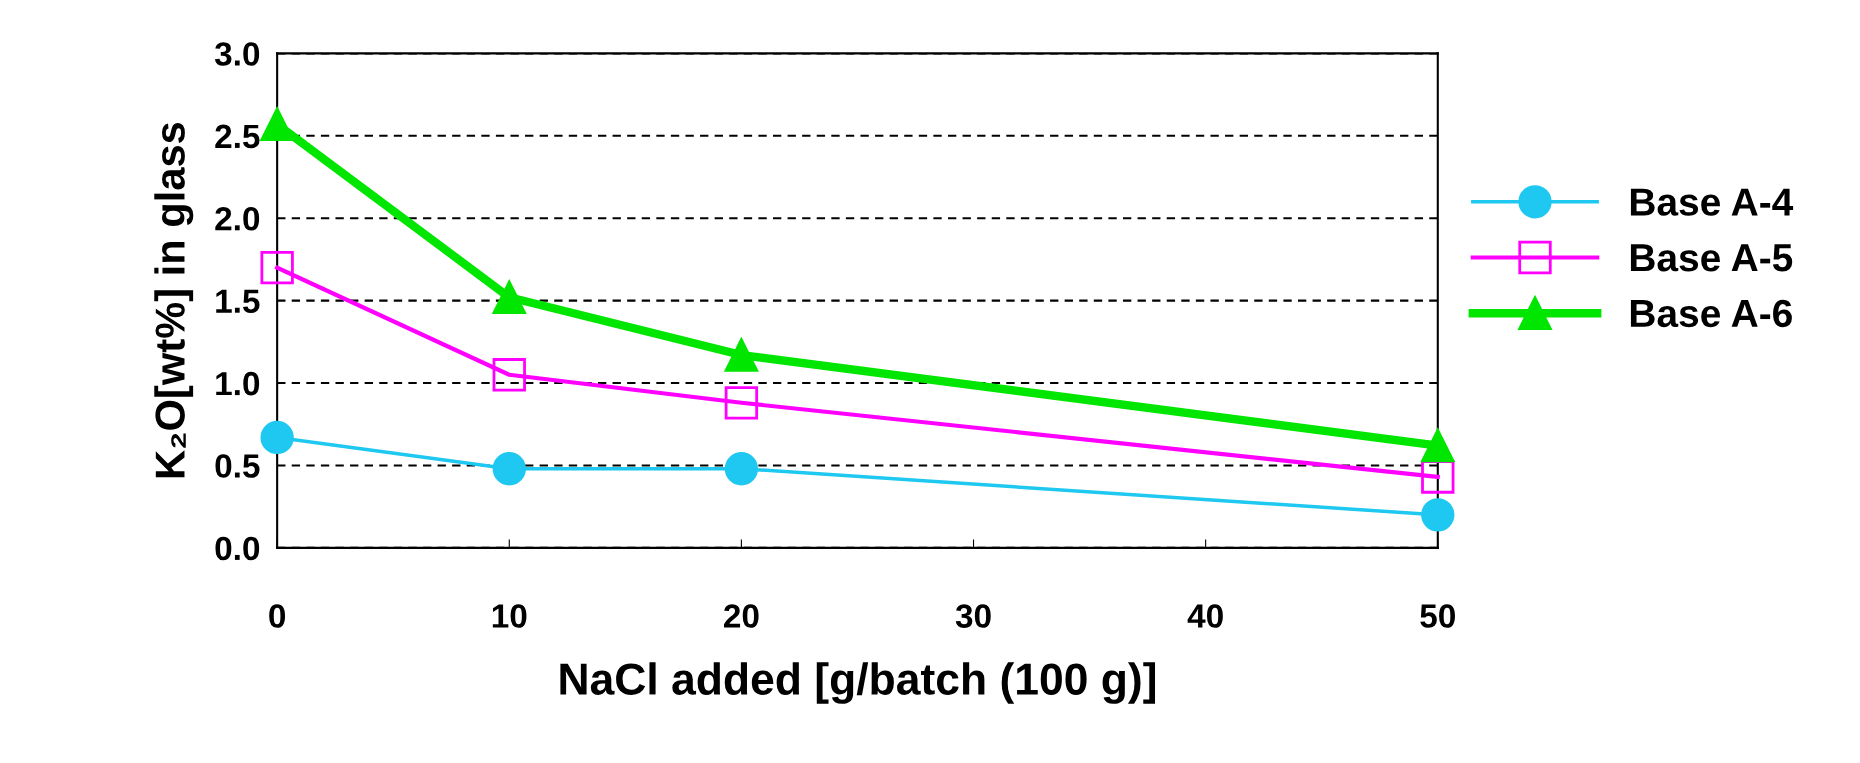  Describe the element at coordinates (277, 616) in the screenshot. I see `x-tick-label: 0` at that location.